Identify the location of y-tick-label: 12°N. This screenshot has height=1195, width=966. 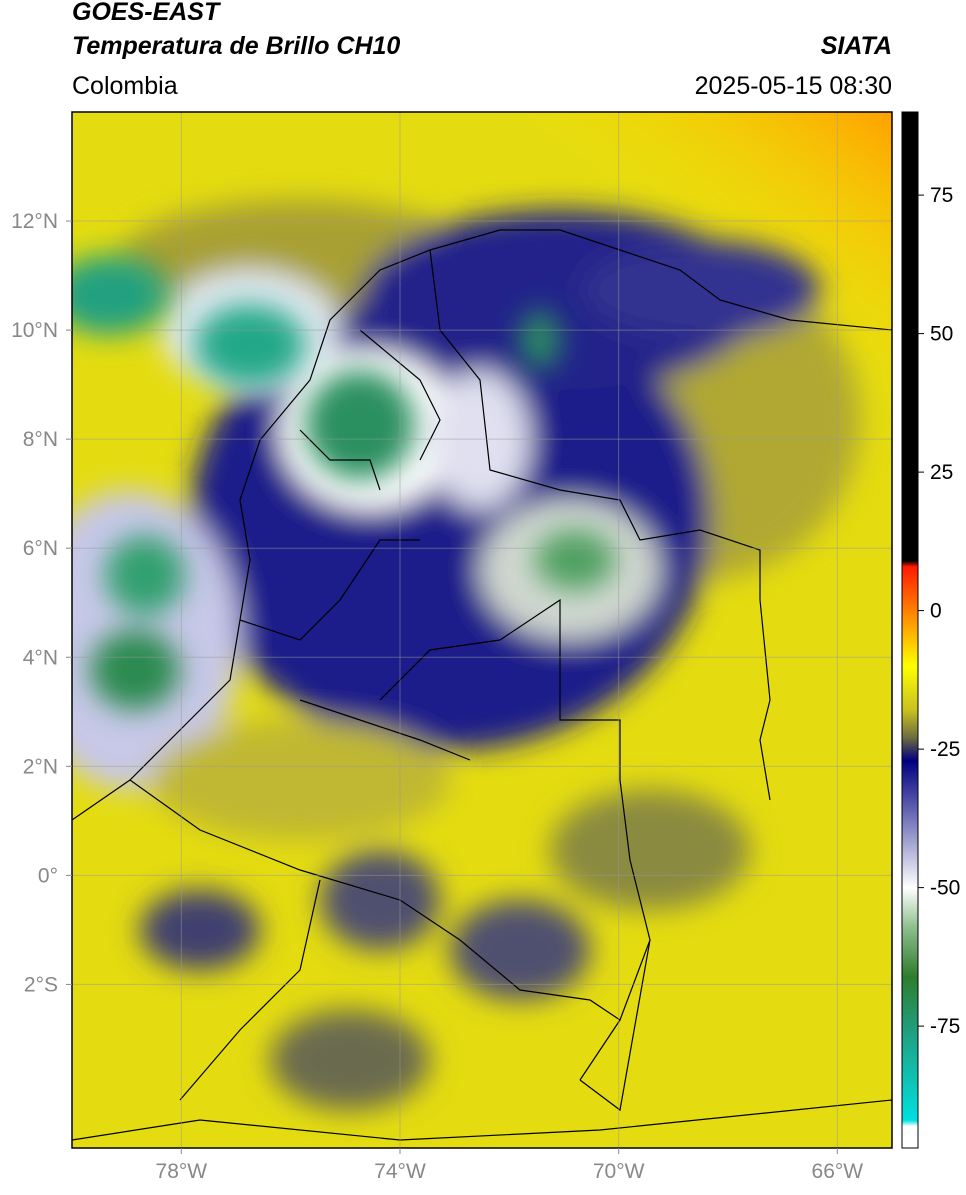
(34, 221).